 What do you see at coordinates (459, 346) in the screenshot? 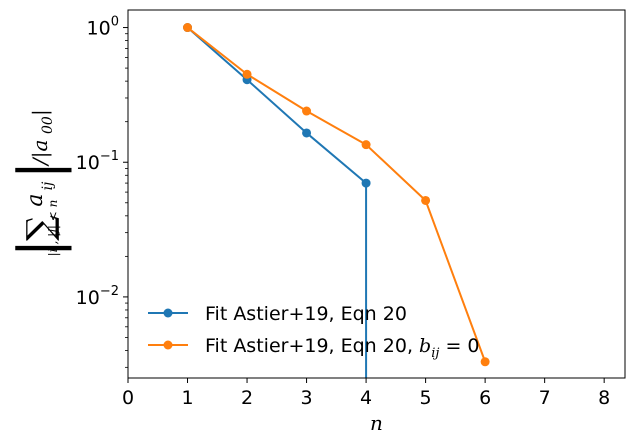
I see `legend-label-suffix: = 0` at bounding box center [459, 346].